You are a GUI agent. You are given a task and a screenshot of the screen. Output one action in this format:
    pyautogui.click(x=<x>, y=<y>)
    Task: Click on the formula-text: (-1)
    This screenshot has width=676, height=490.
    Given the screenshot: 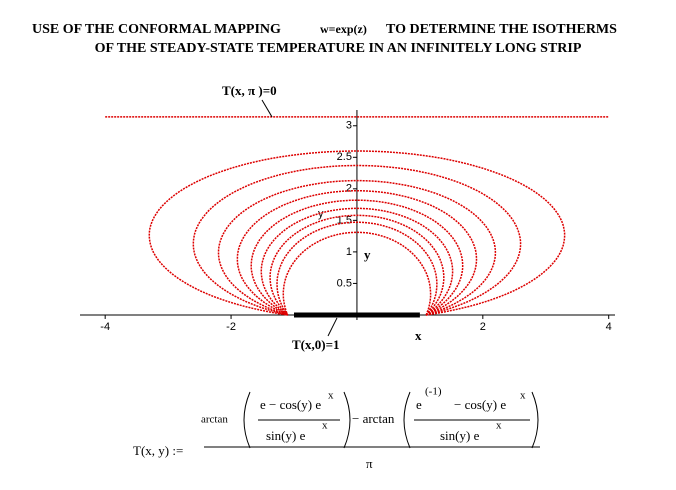 What is the action you would take?
    pyautogui.click(x=433, y=392)
    